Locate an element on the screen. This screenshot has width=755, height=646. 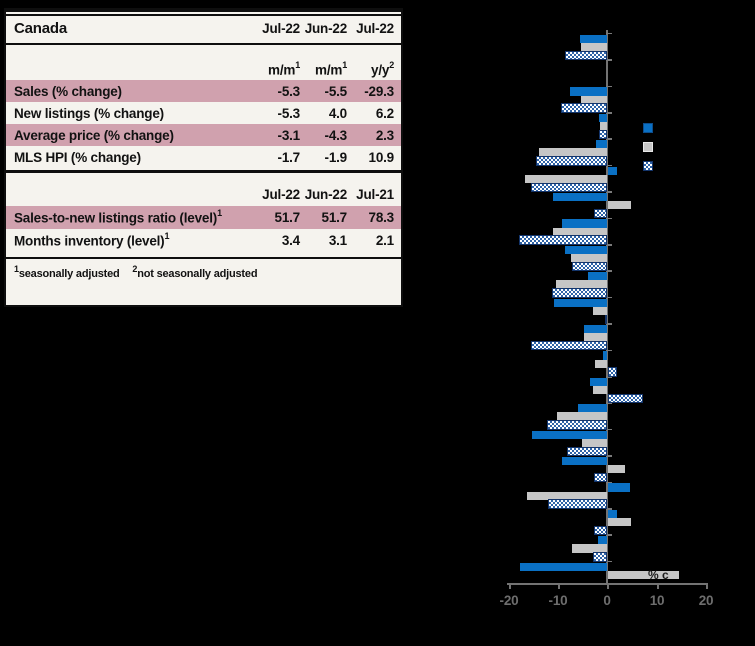
row-value: -1.9 is located at coordinates (336, 157).